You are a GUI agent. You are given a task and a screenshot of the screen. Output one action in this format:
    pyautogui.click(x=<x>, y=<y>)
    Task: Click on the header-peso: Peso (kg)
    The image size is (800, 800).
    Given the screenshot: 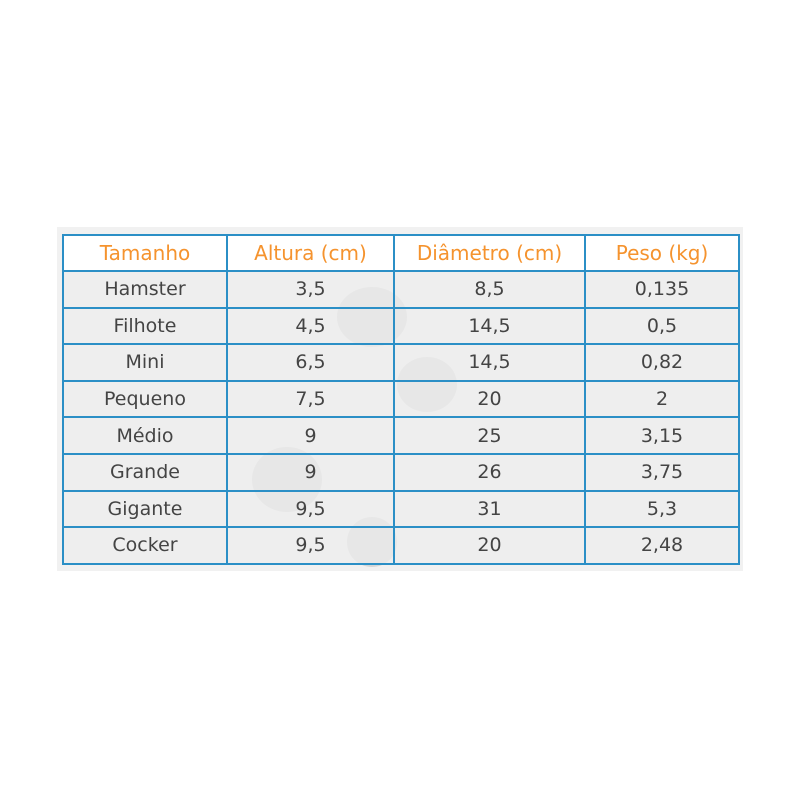 What is the action you would take?
    pyautogui.click(x=662, y=253)
    